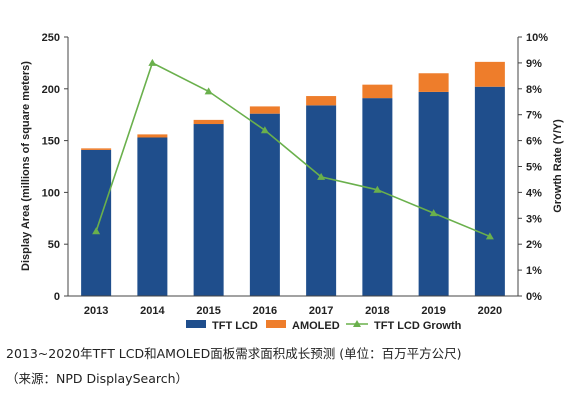 Image resolution: width=570 pixels, height=404 pixels. I want to click on y2-tick-label: 7%, so click(534, 116).